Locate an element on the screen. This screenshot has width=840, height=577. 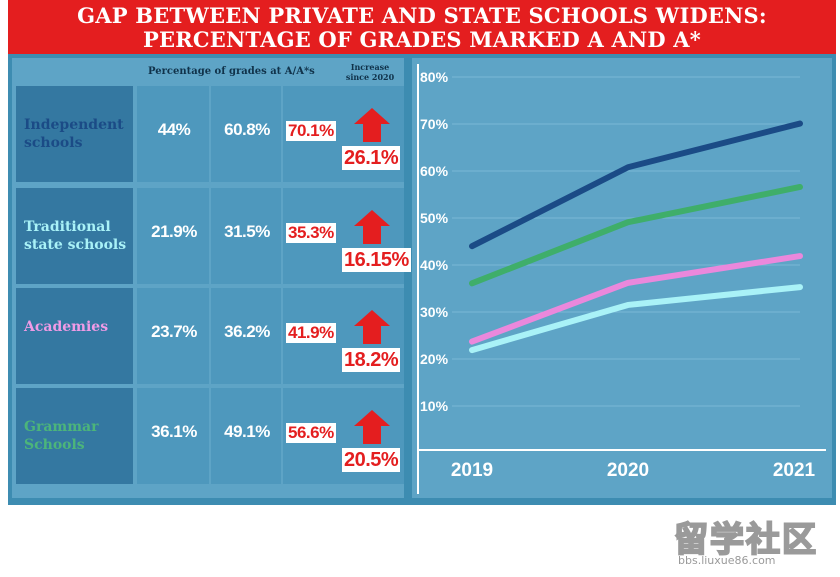
table-header: Percentage of grades at A/A*s is located at coordinates (231, 71).